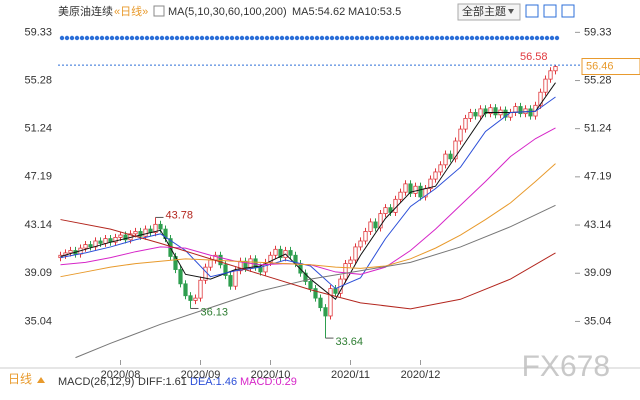 The width and height of the screenshot is (640, 400). What do you see at coordinates (96, 382) in the screenshot?
I see `macd-label: MACD(26,12,9)` at bounding box center [96, 382].